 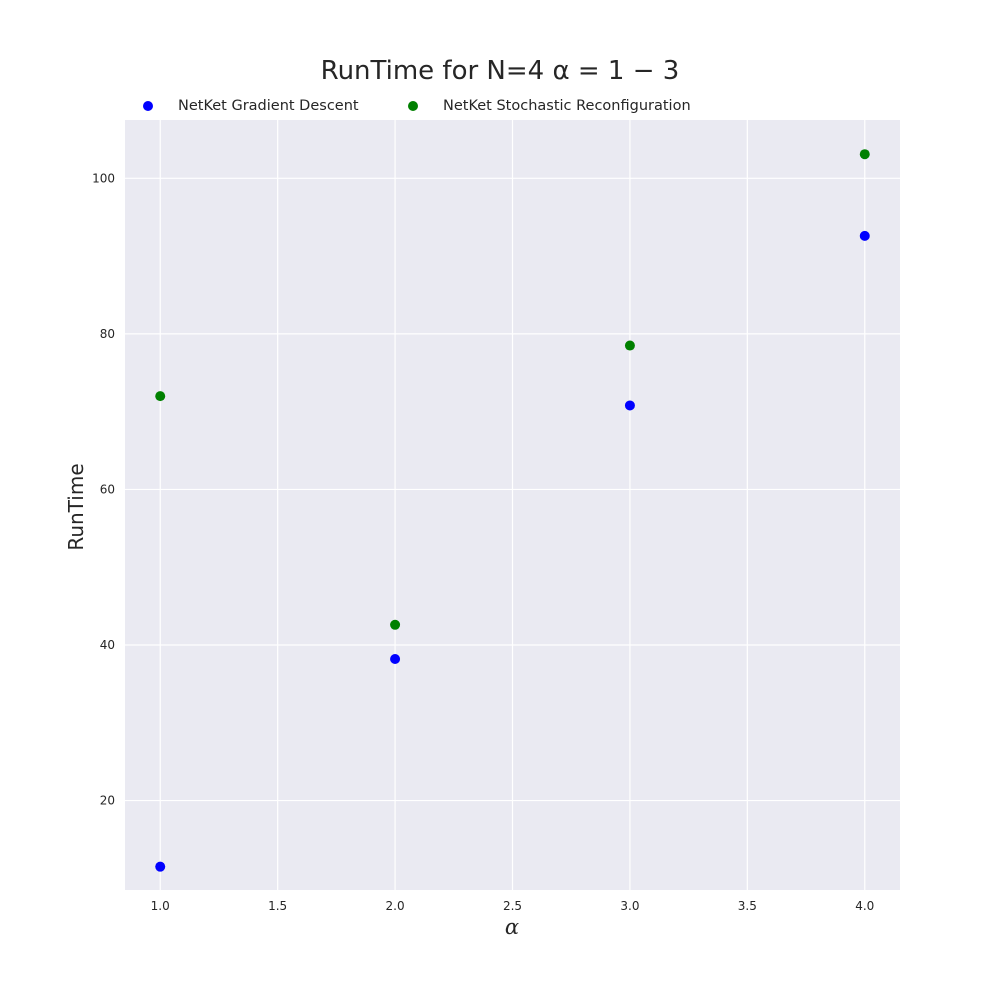 I want to click on y-axis-ticks: 20 40 60 80 100, so click(x=103, y=489).